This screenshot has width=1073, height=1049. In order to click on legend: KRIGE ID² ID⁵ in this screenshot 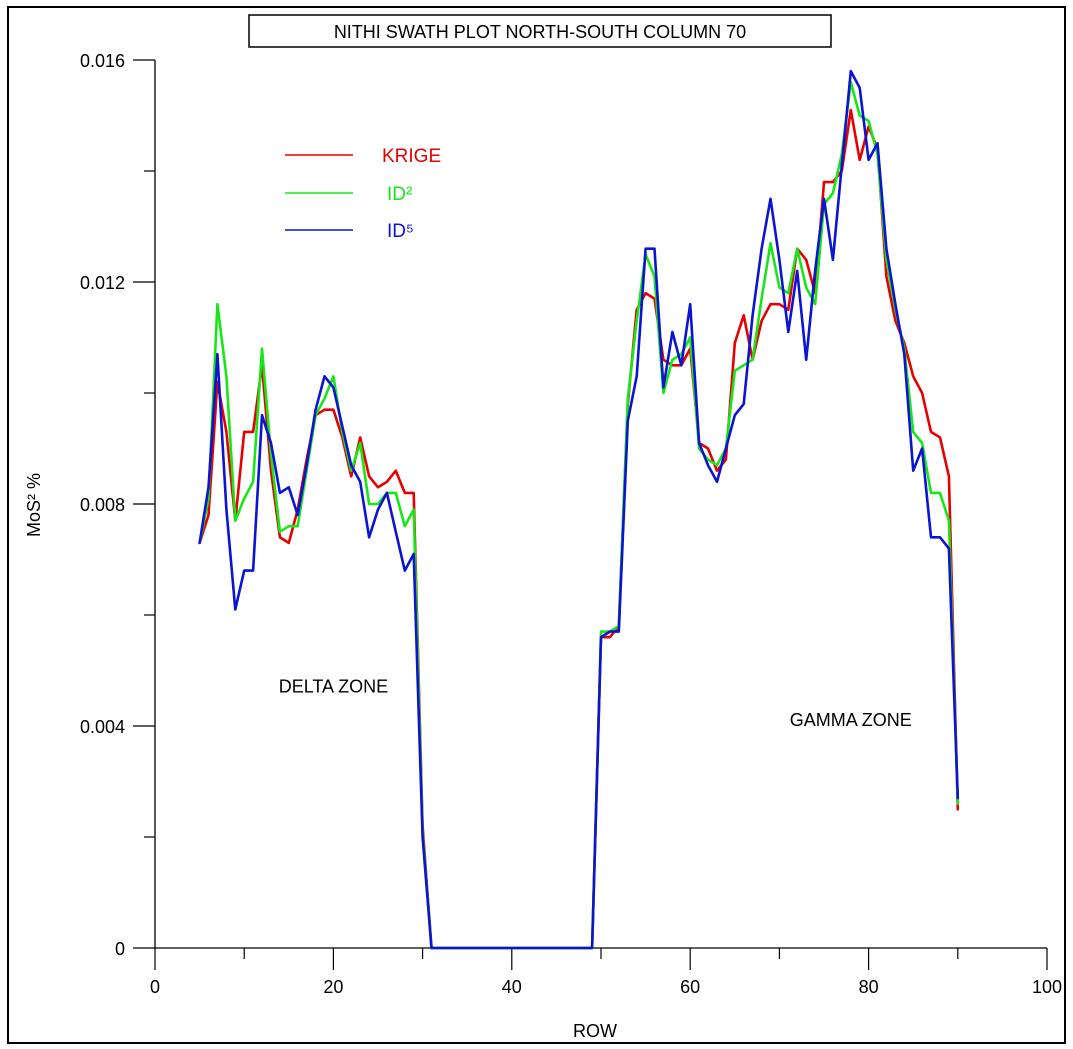, I will do `click(363, 194)`.